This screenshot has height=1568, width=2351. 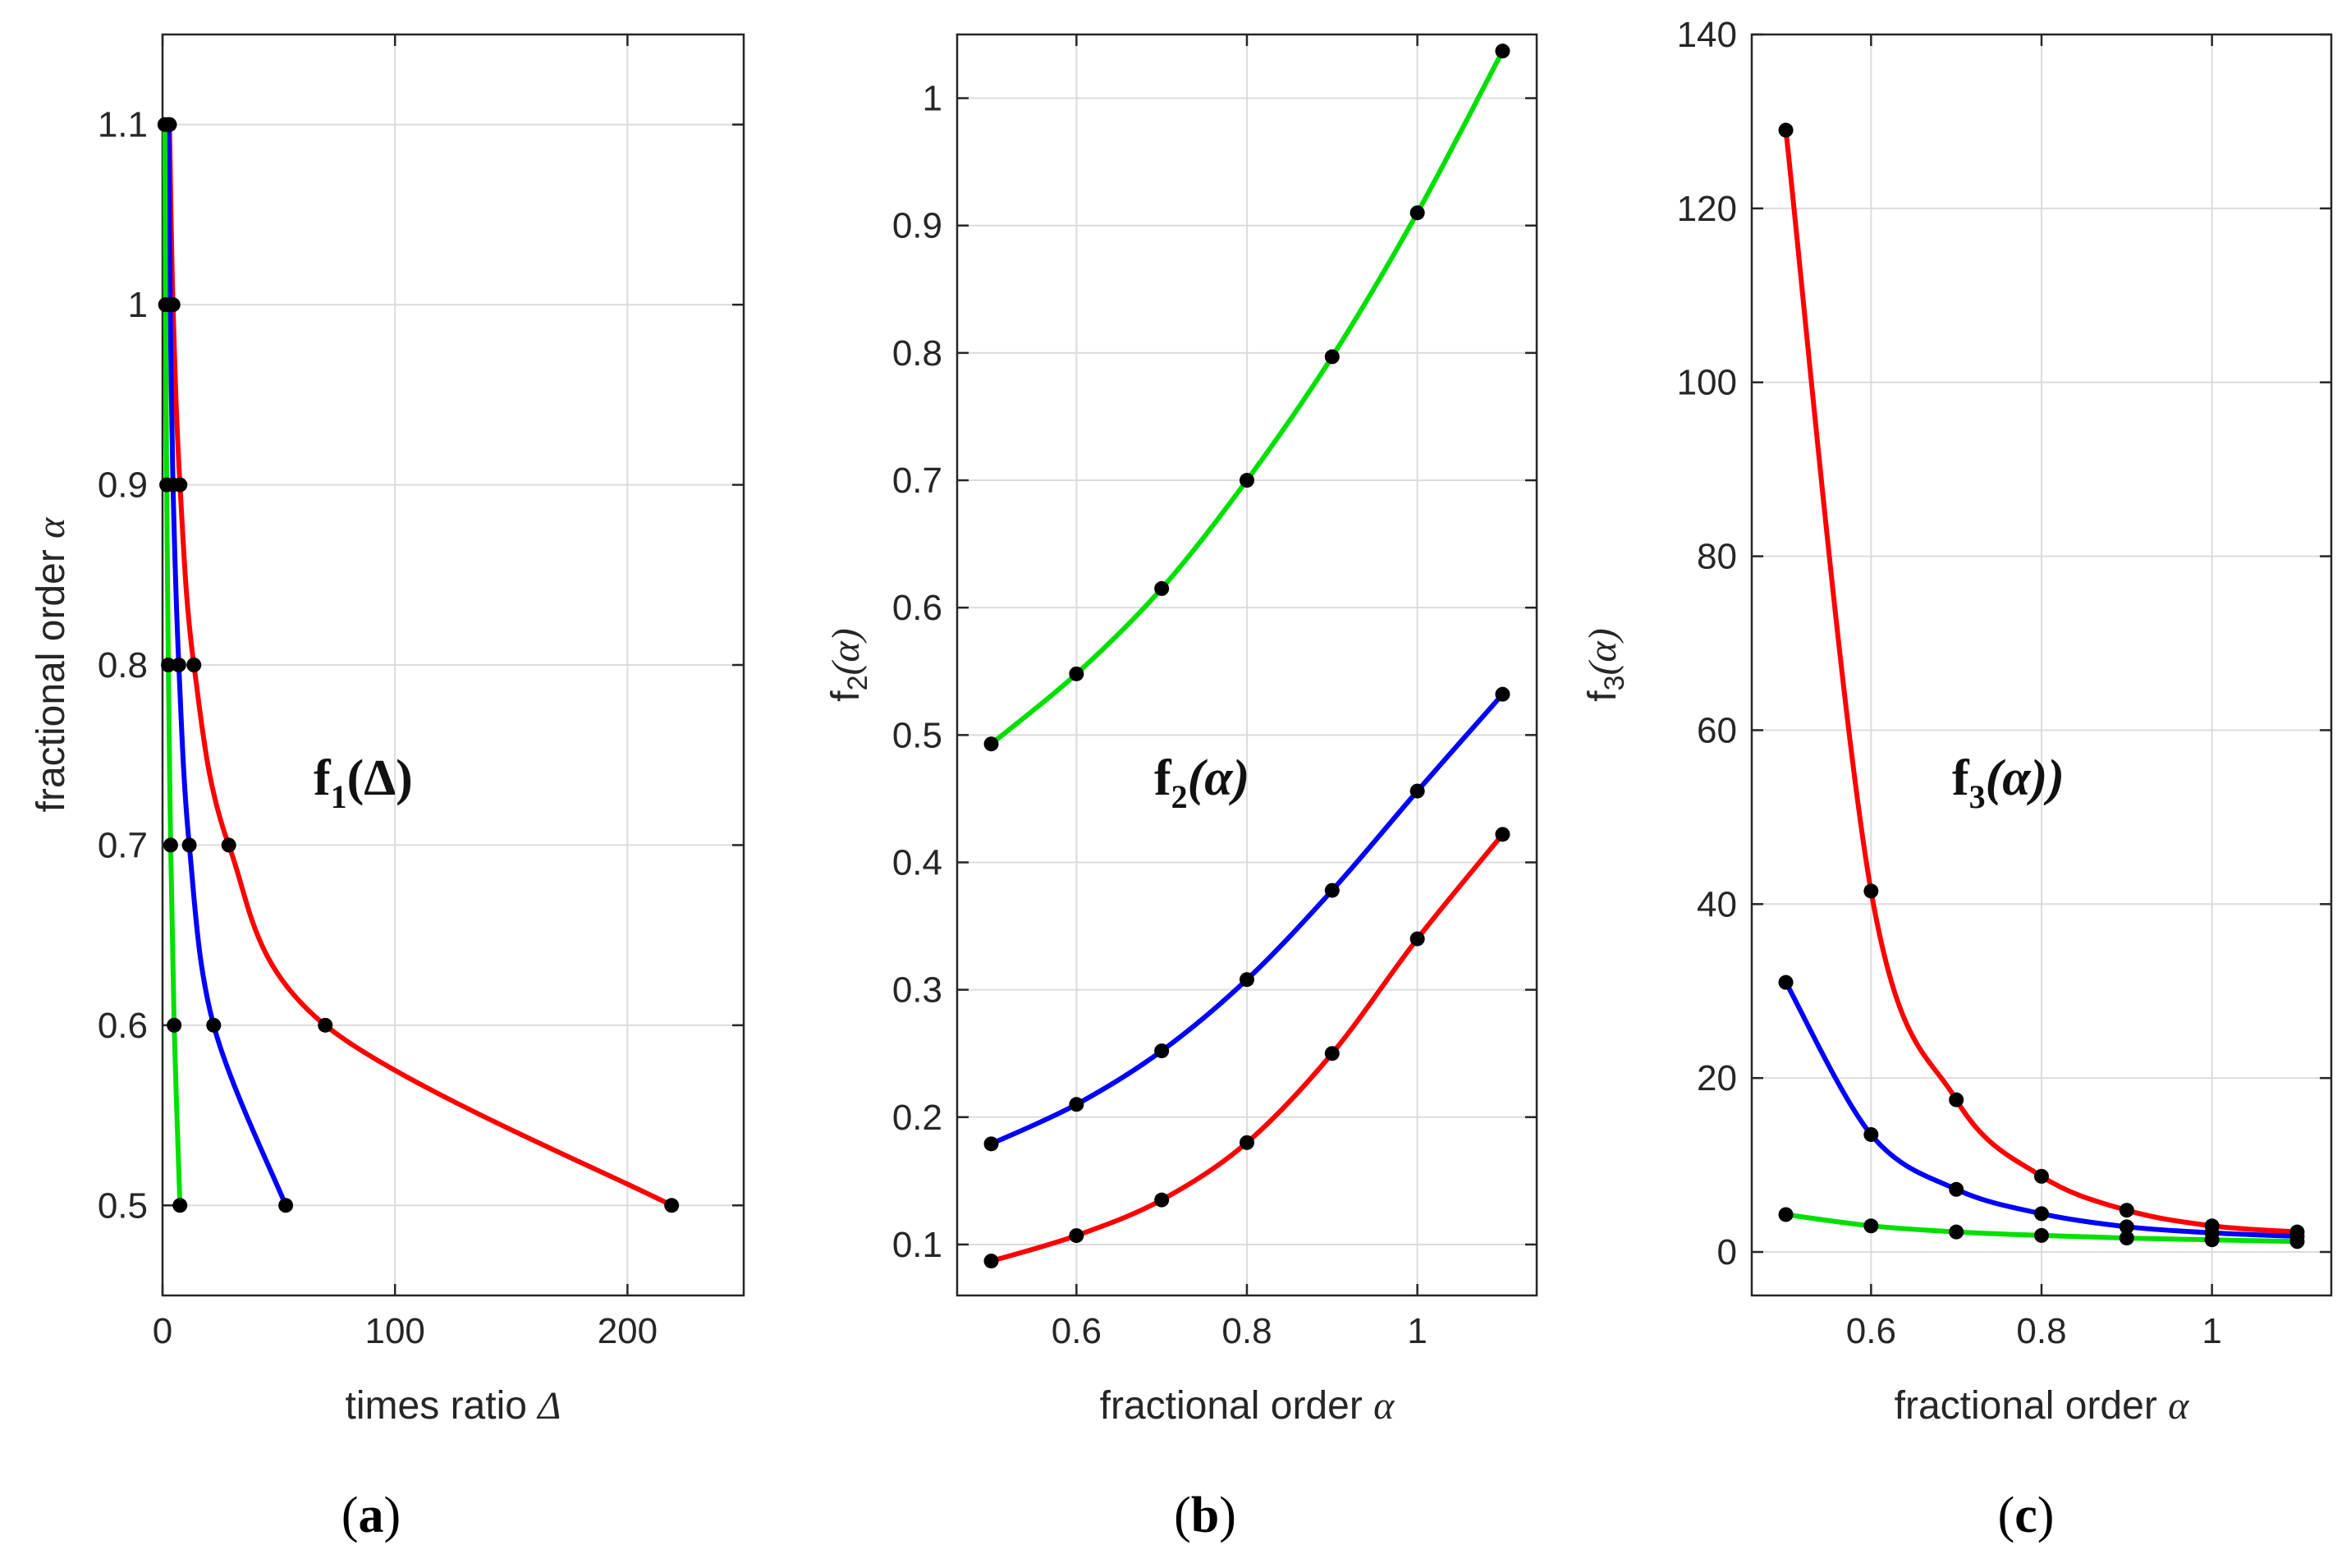 I want to click on panel-b-x-tick-label: 0.8, so click(x=1246, y=1331).